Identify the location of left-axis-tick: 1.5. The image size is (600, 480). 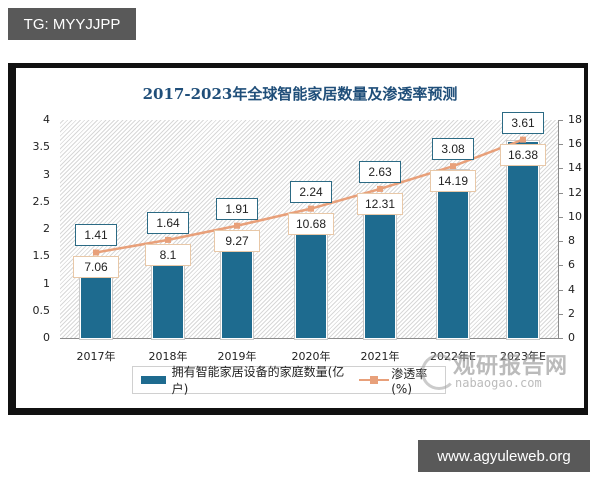
(41, 256).